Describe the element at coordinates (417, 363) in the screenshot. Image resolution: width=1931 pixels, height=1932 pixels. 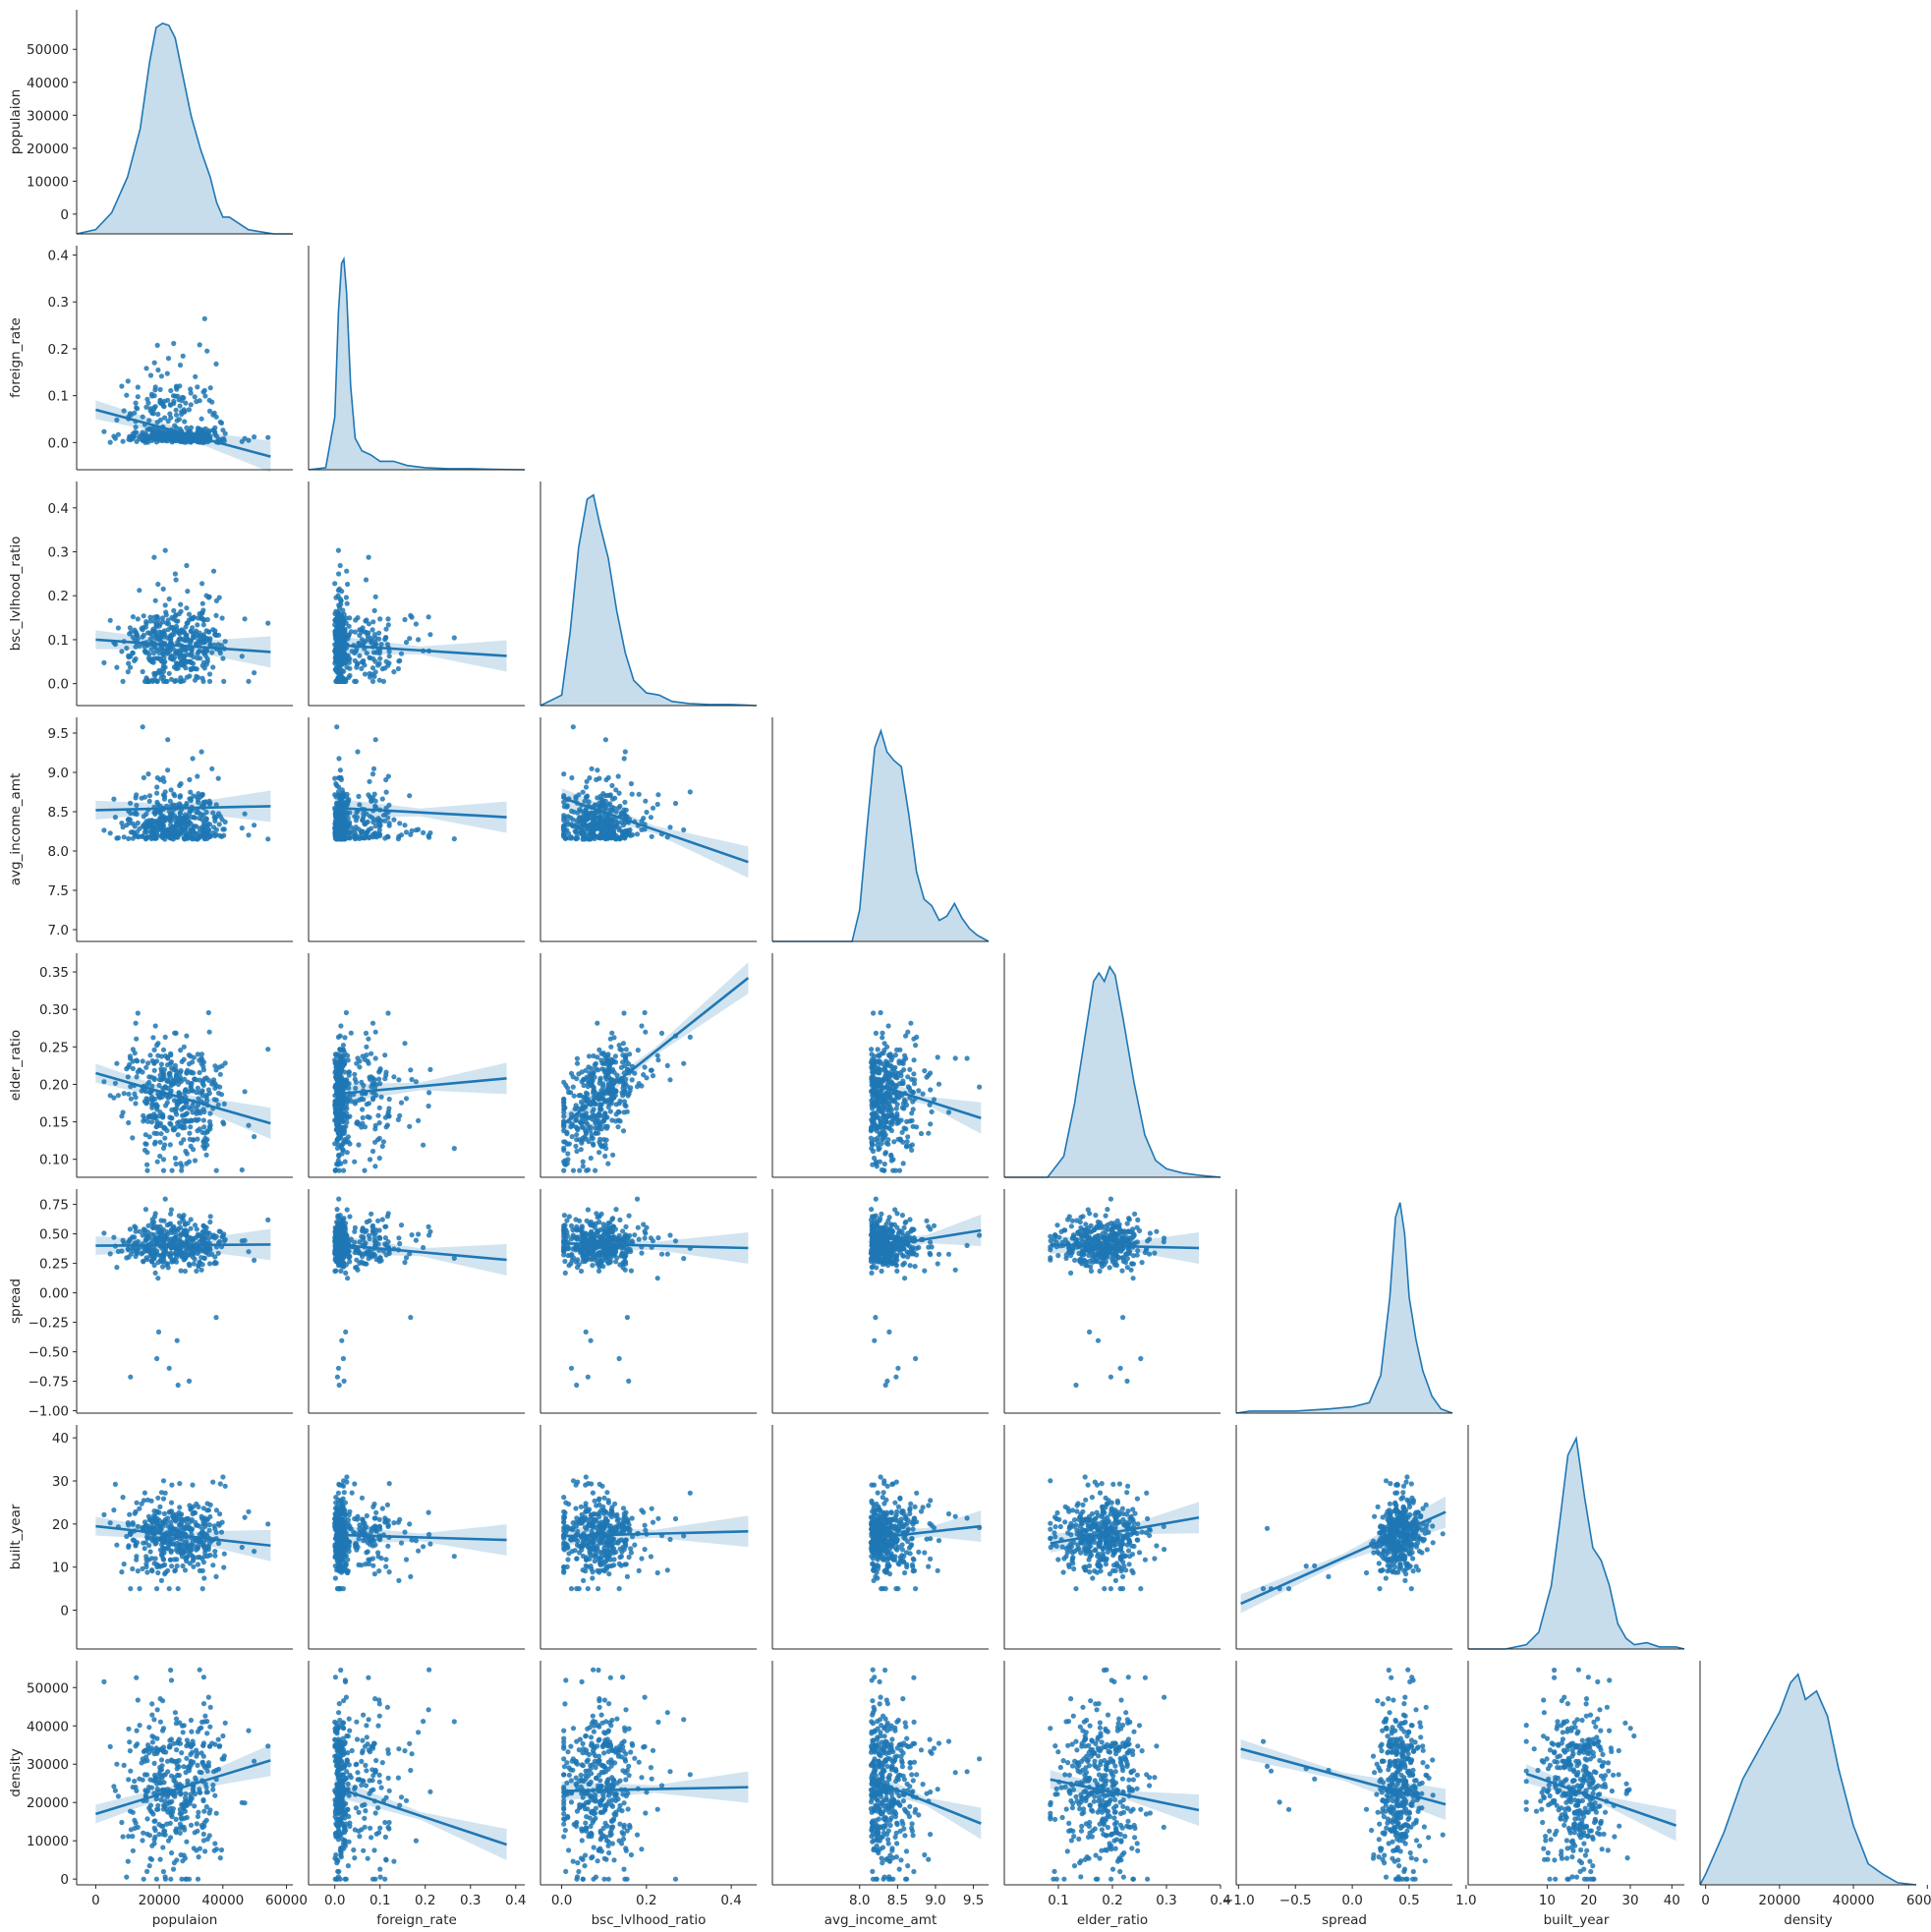
I see `kde-line-foreign_rate` at that location.